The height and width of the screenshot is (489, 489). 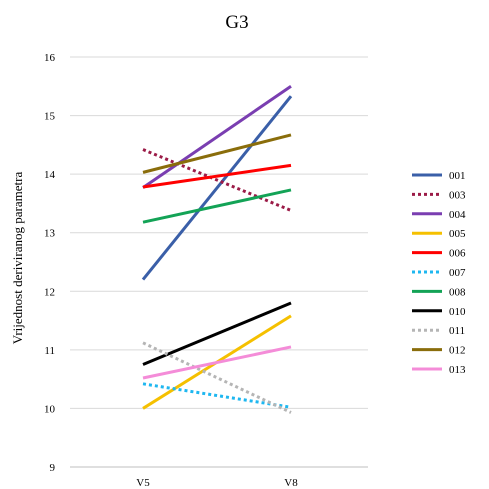 What do you see at coordinates (457, 331) in the screenshot?
I see `legend-label: 011` at bounding box center [457, 331].